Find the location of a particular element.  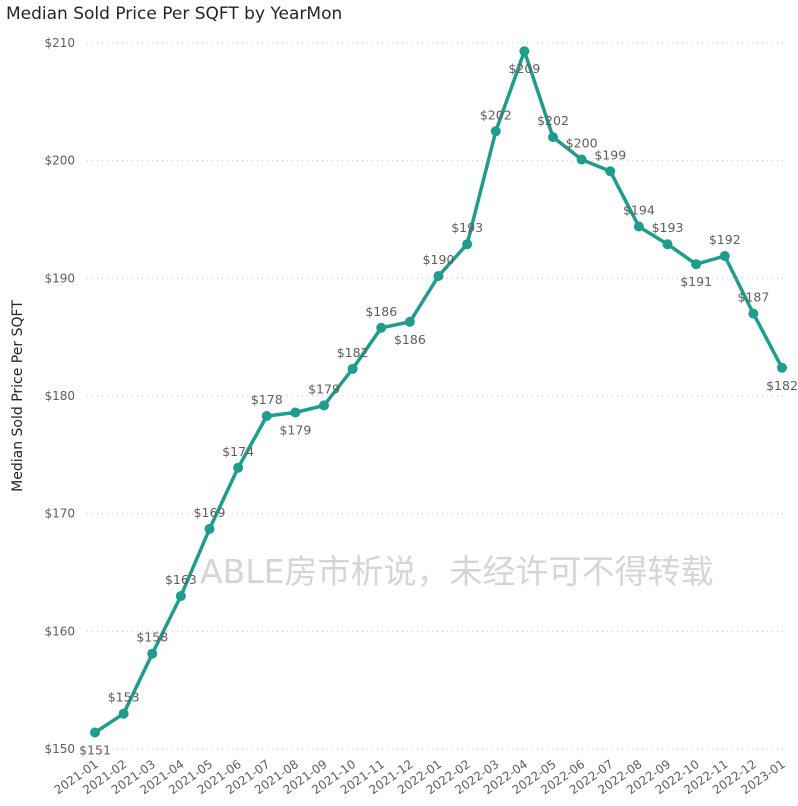

data-label: $153 is located at coordinates (124, 697).